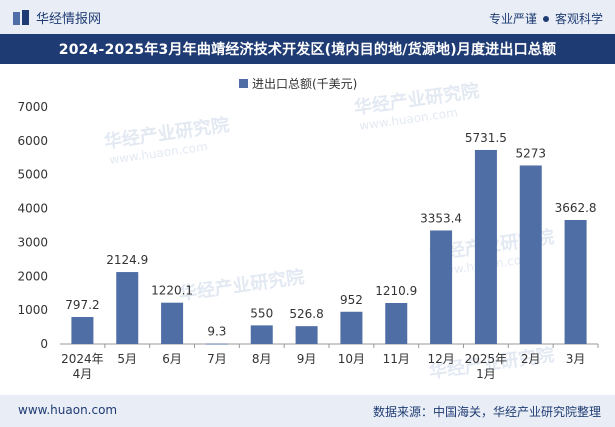 The height and width of the screenshot is (427, 615). Describe the element at coordinates (351, 359) in the screenshot. I see `x-tick-label: 10月` at that location.